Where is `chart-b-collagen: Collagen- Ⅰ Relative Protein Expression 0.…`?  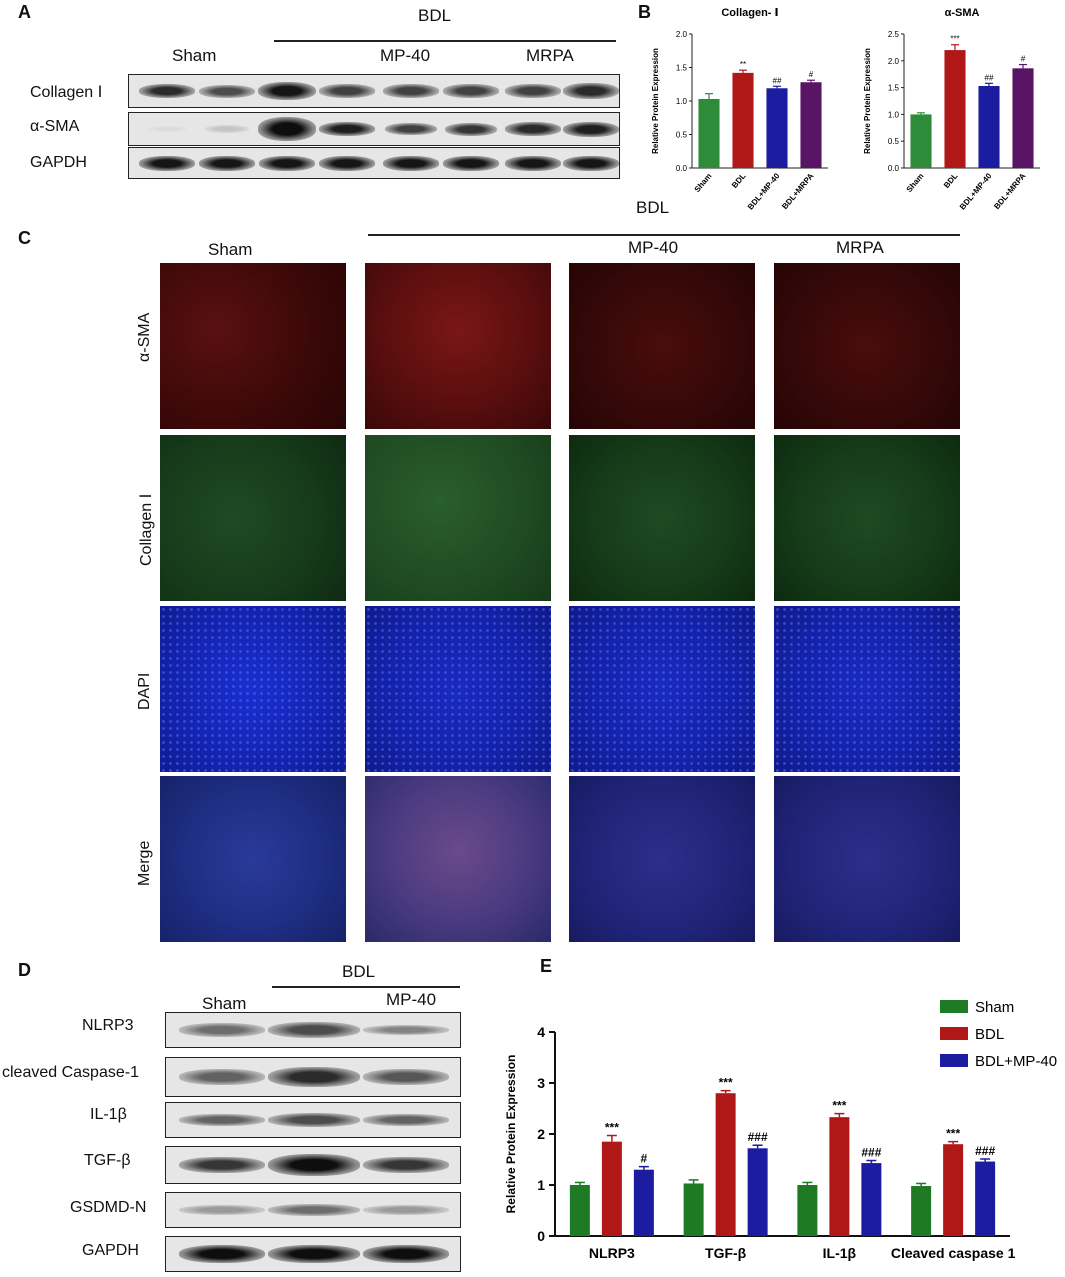
chart-b-collagen: Collagen- Ⅰ Relative Protein Expression 0.… is located at coordinates (739, 109).